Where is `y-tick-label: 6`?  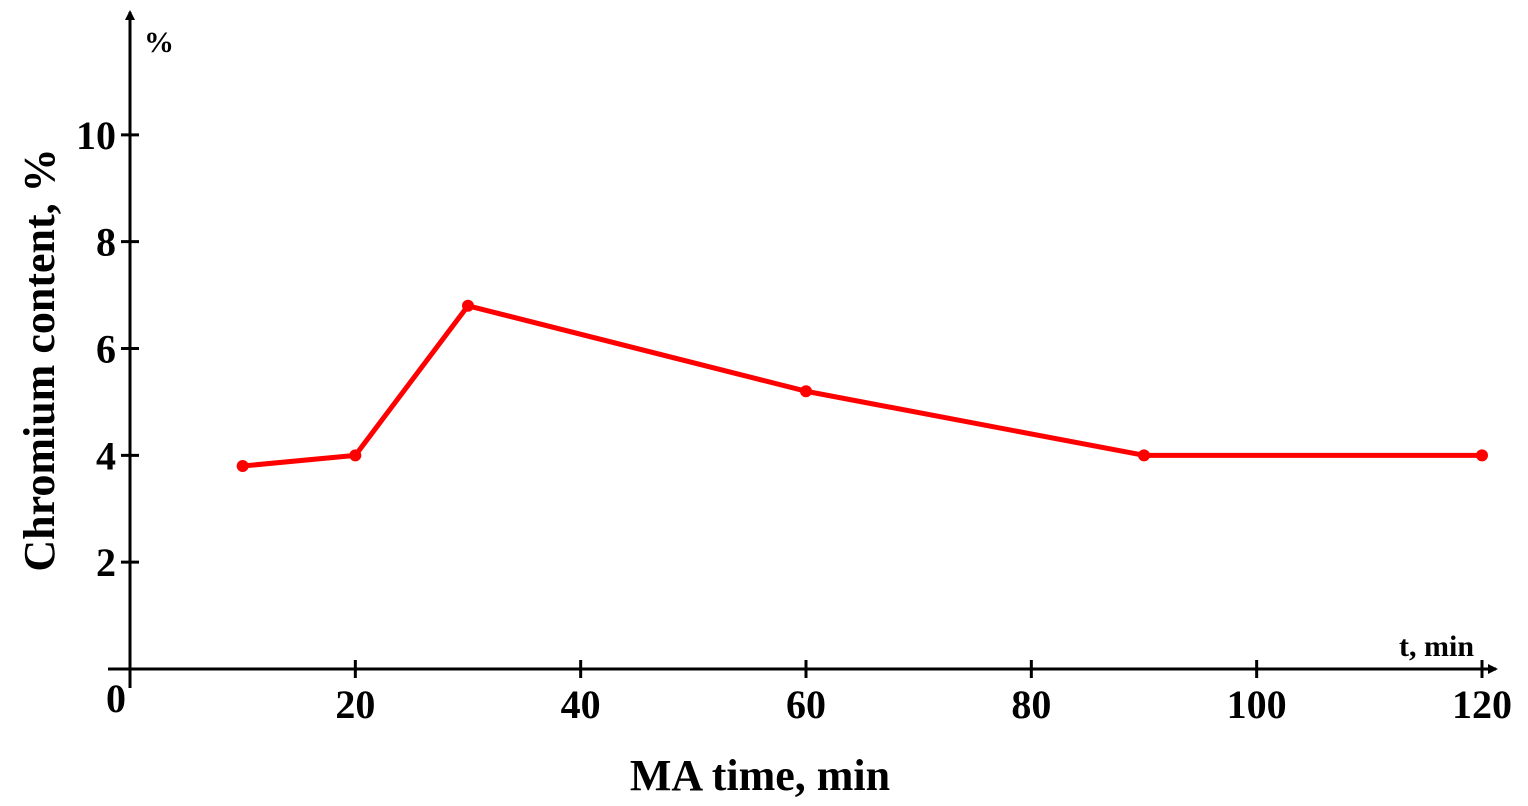
y-tick-label: 6 is located at coordinates (106, 349).